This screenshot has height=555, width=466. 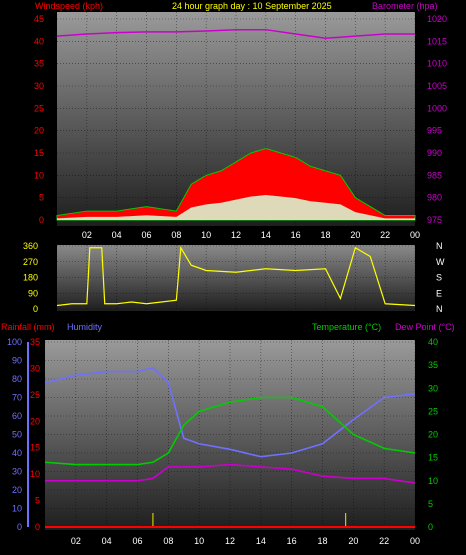 I want to click on temperature-line, so click(x=230, y=431).